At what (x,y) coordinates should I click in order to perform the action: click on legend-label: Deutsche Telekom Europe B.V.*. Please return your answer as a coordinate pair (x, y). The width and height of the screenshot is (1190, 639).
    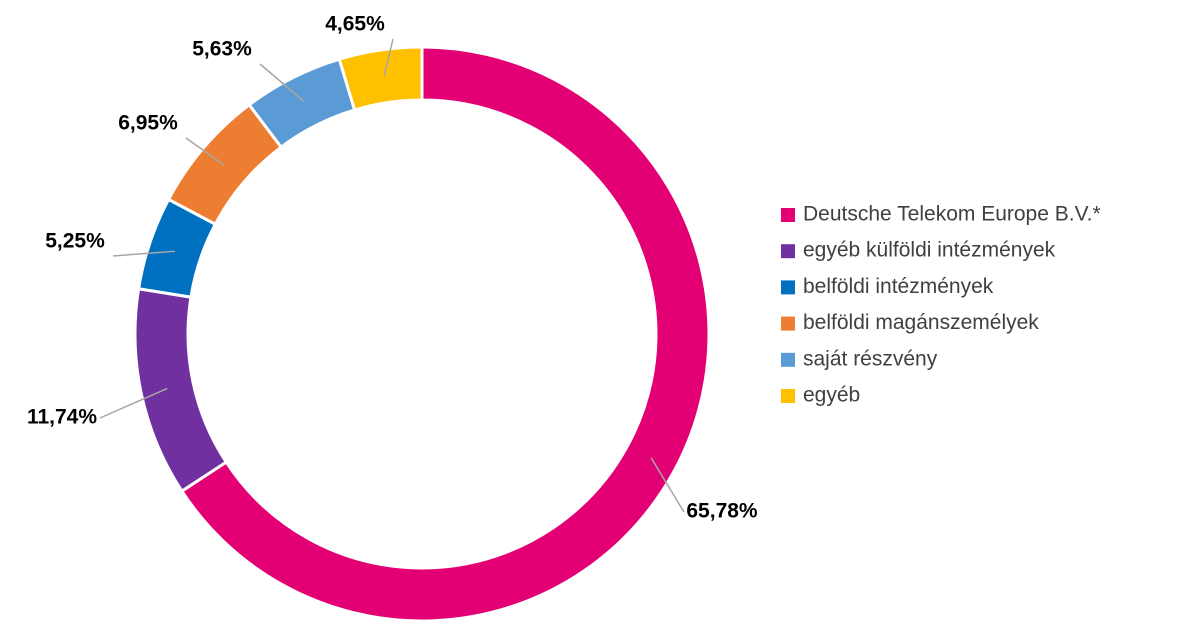
    Looking at the image, I should click on (952, 214).